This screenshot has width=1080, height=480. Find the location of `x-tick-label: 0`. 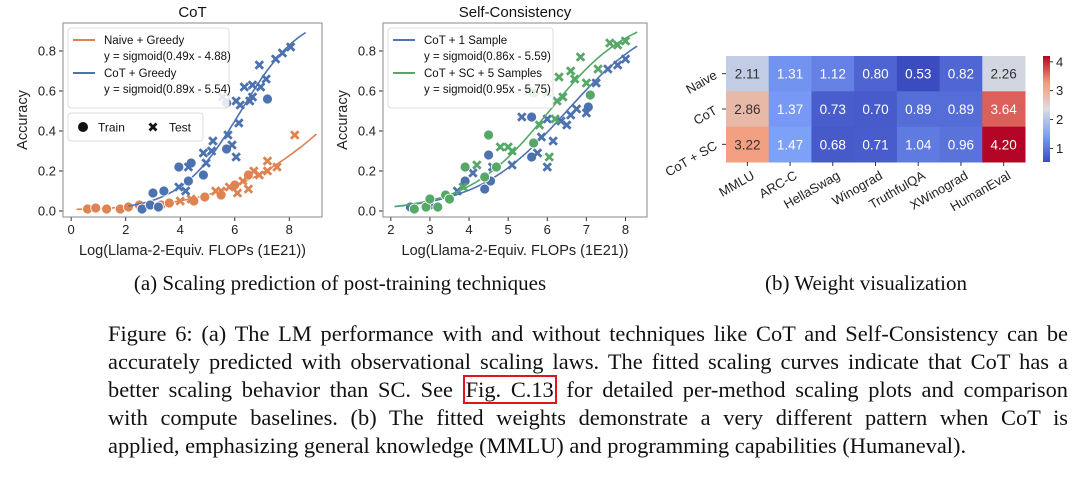

x-tick-label: 0 is located at coordinates (71, 229).